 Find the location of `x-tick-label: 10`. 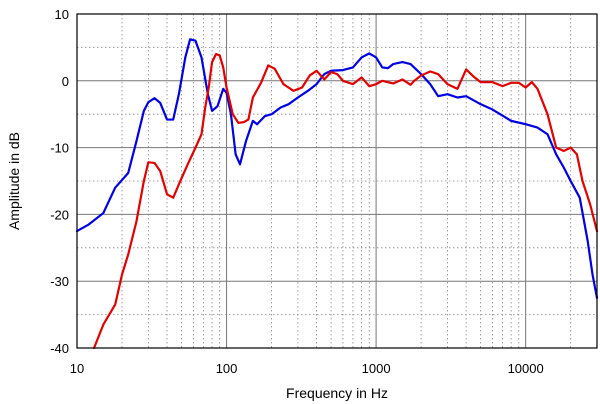

x-tick-label: 10 is located at coordinates (77, 368).